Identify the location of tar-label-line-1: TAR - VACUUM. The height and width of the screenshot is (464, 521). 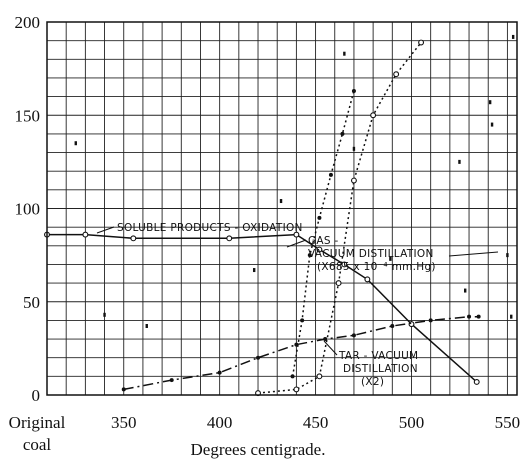
(378, 356).